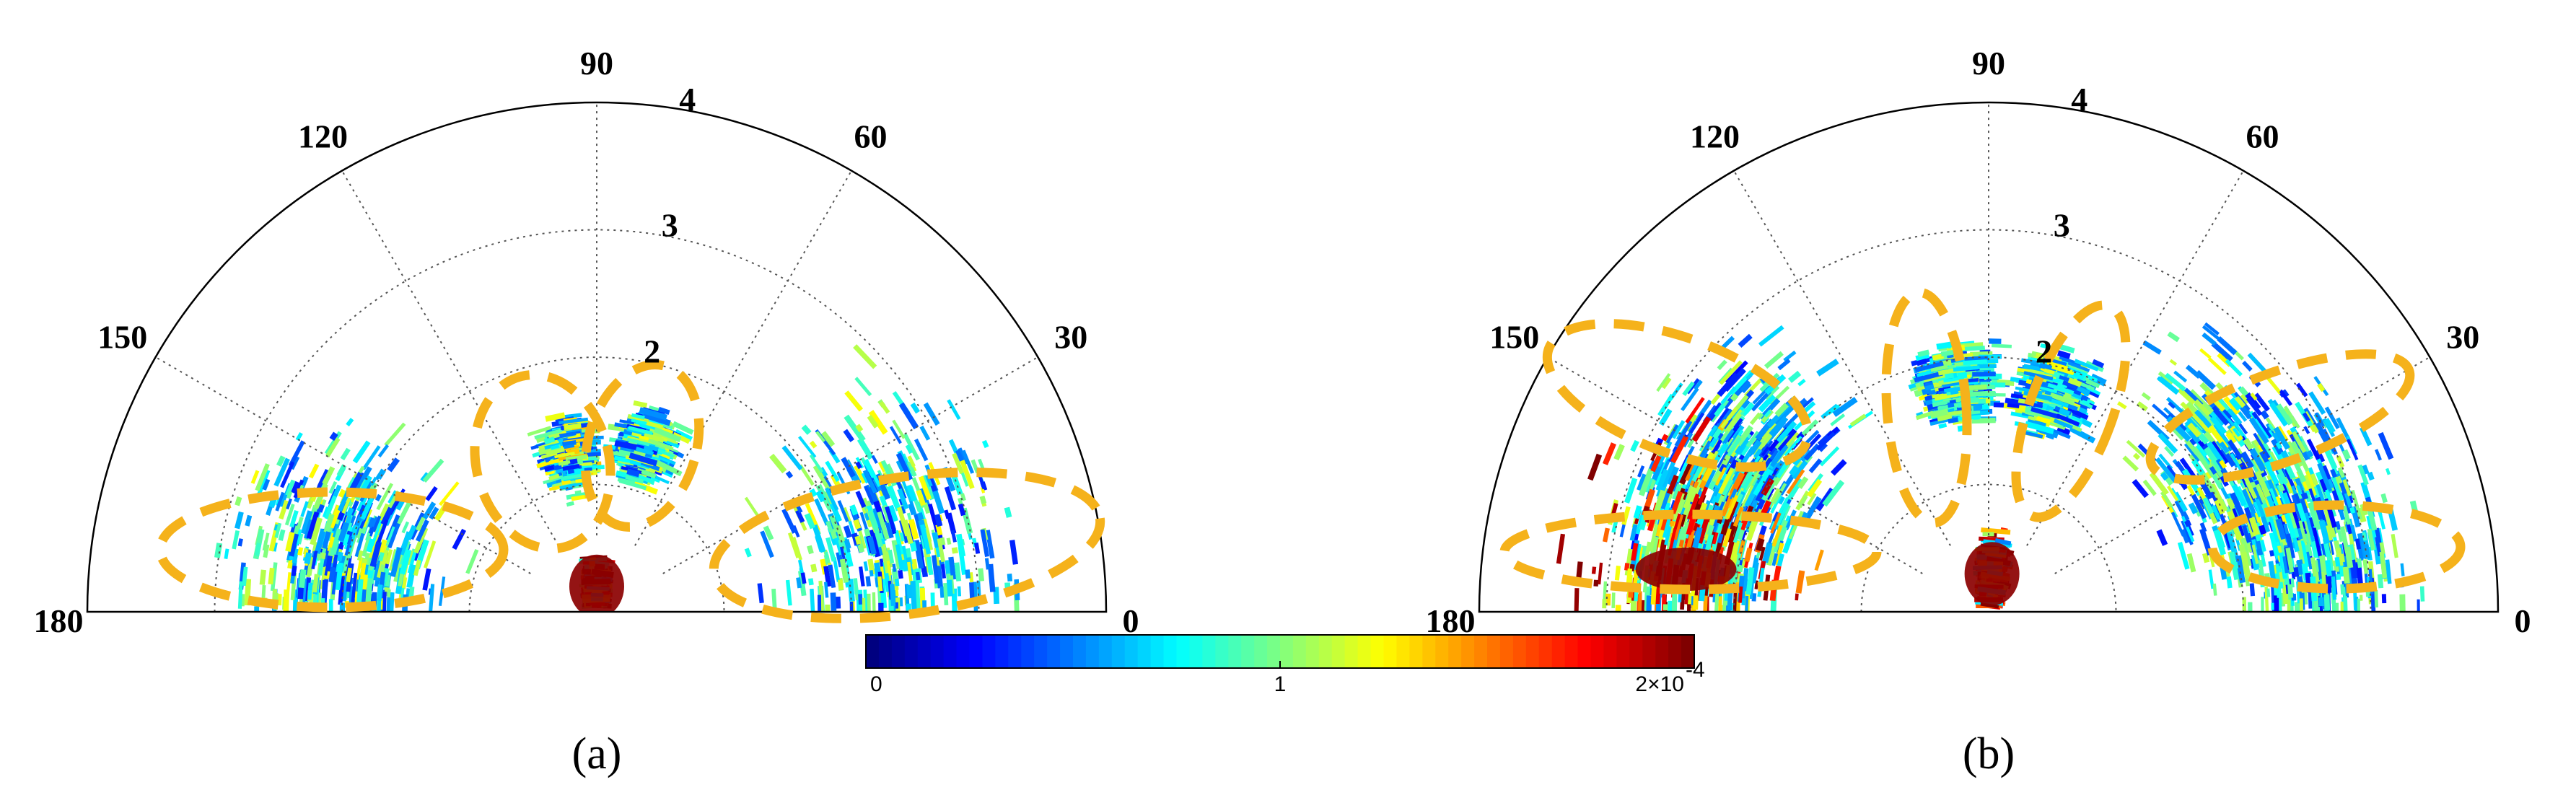 Image resolution: width=2576 pixels, height=790 pixels. I want to click on heat-core, so click(596, 583).